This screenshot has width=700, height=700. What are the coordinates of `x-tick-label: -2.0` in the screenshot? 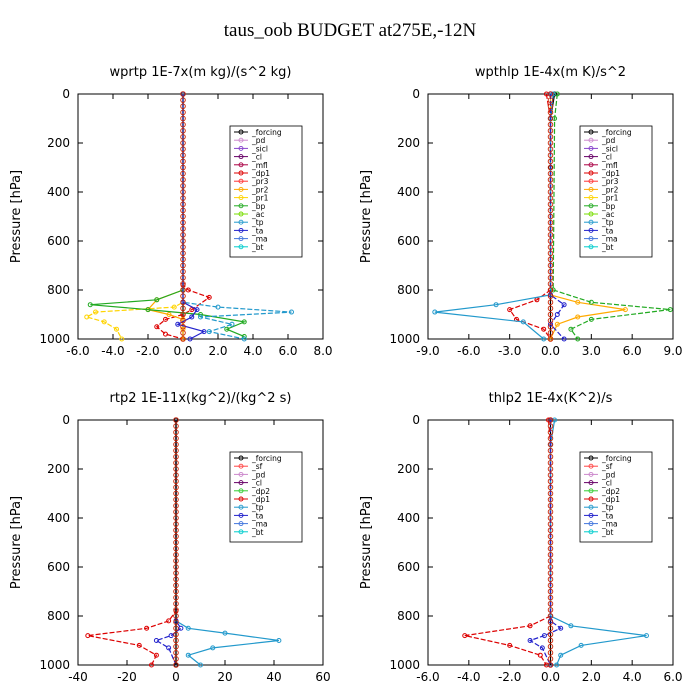 It's located at (509, 677).